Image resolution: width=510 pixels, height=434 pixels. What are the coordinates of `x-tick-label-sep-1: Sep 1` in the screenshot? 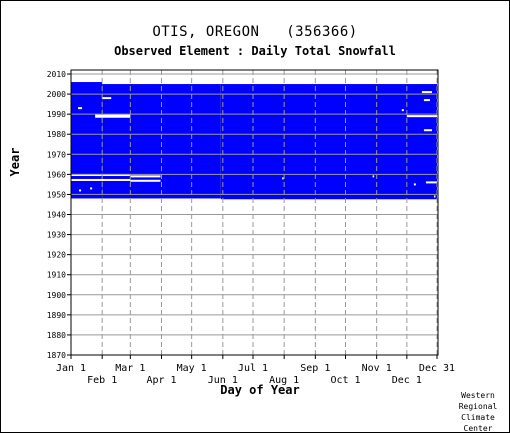 It's located at (315, 368).